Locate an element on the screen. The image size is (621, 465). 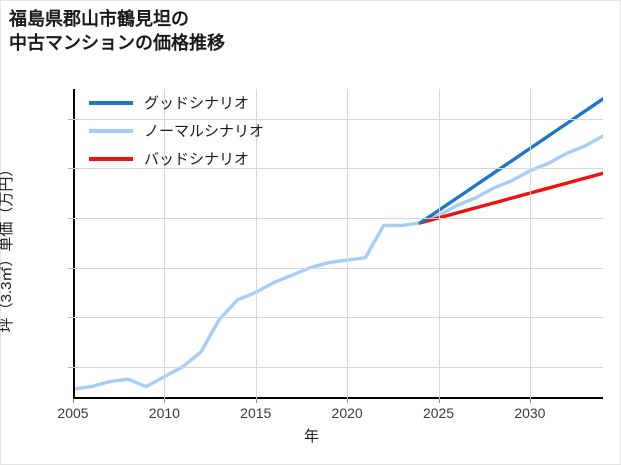
x-tick-label: 2005 is located at coordinates (73, 413).